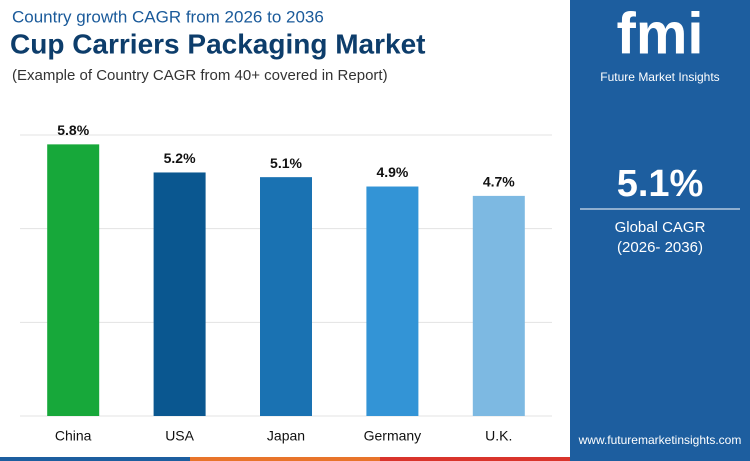 The height and width of the screenshot is (461, 750). I want to click on logo: fmi, so click(660, 33).